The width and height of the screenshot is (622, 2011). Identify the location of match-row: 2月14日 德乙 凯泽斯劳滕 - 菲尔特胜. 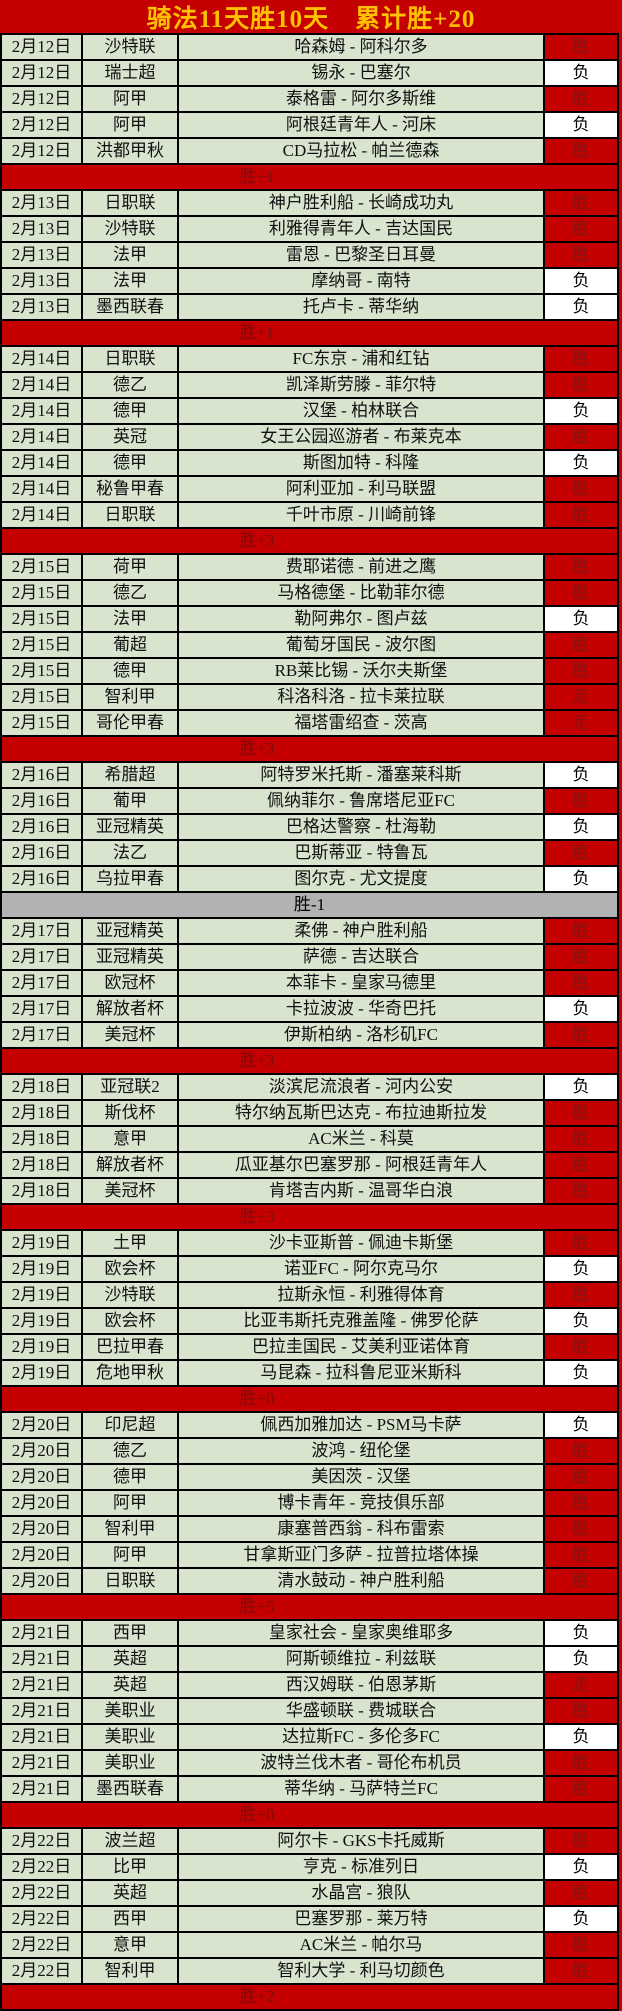
(309, 385).